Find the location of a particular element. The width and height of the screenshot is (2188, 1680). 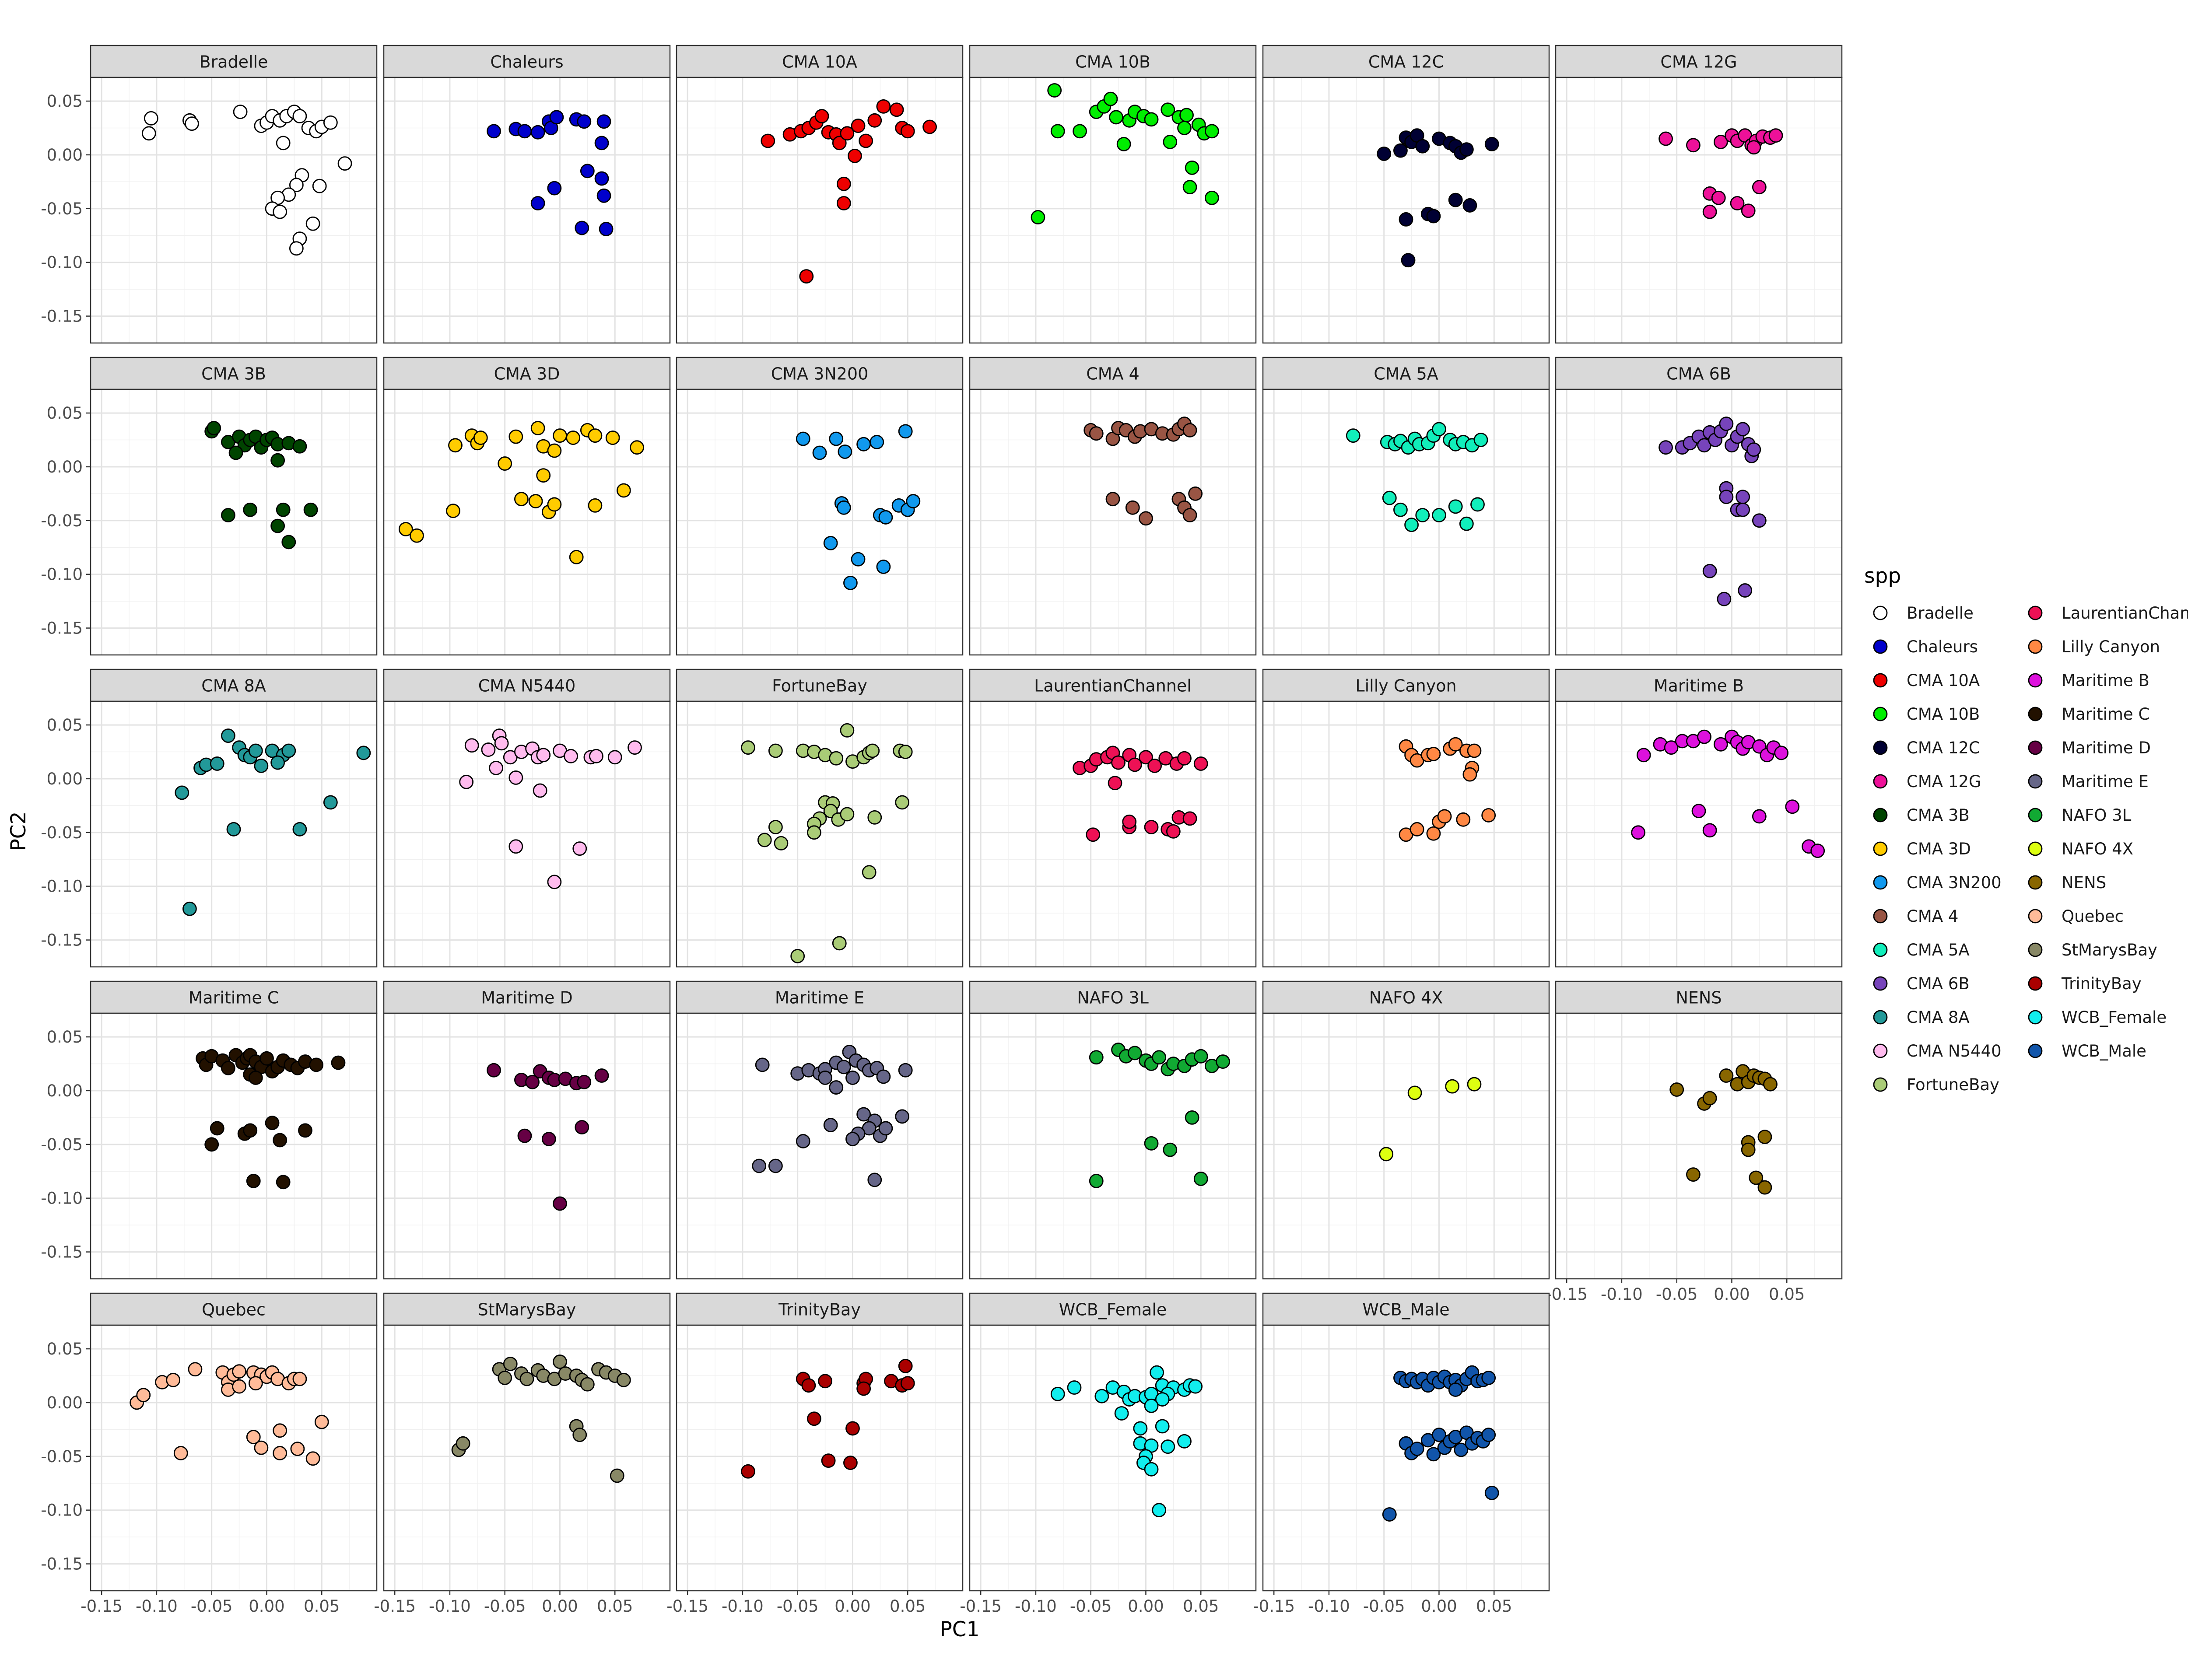

facet-panel-cma-8a: CMA 8A 0.05 0.00 -0.05 -0.10 -0.15 is located at coordinates (209, 818).